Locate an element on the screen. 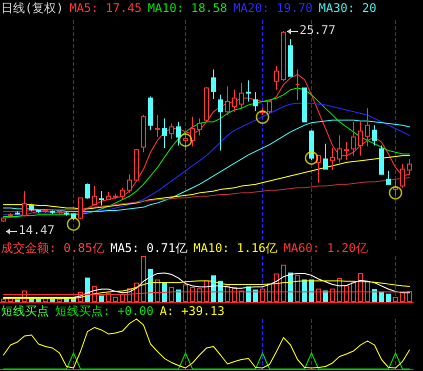 The image size is (423, 371). text: MA5: 0.71亿 is located at coordinates (149, 248).